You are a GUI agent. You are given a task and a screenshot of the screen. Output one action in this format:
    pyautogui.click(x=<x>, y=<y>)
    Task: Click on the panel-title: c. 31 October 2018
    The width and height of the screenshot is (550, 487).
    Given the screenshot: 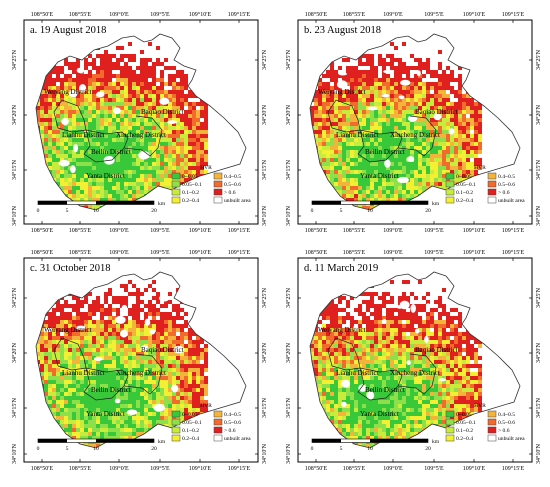 What is the action you would take?
    pyautogui.click(x=70, y=268)
    